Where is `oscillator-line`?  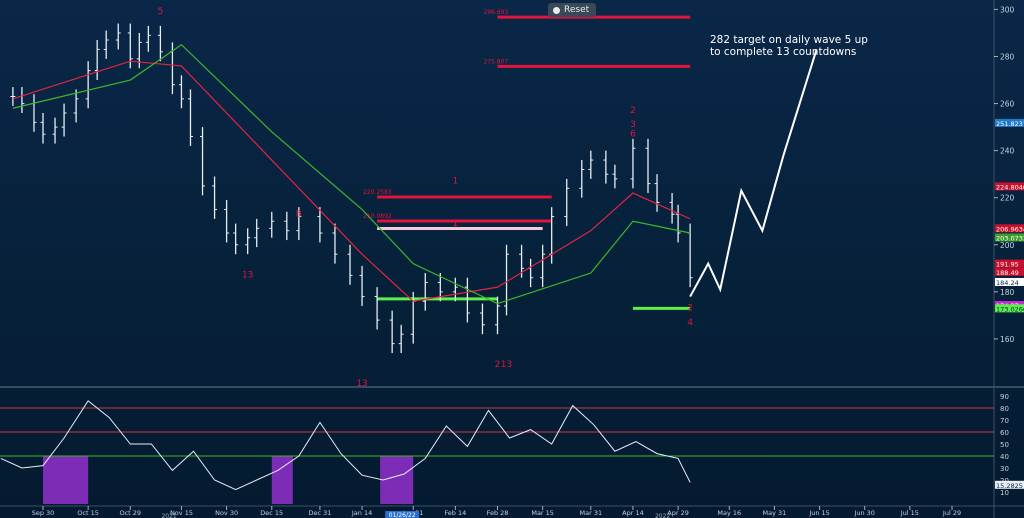
oscillator-line is located at coordinates (345, 445).